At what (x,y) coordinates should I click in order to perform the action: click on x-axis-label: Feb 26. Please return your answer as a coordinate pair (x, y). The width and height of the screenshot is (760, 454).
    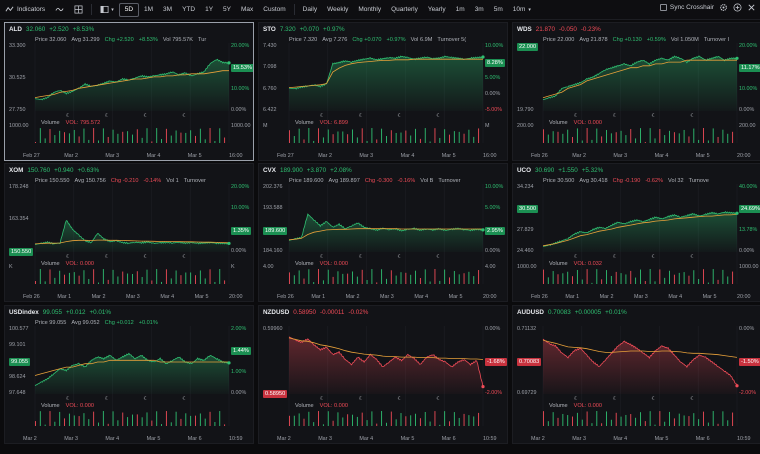
    Looking at the image, I should click on (539, 156).